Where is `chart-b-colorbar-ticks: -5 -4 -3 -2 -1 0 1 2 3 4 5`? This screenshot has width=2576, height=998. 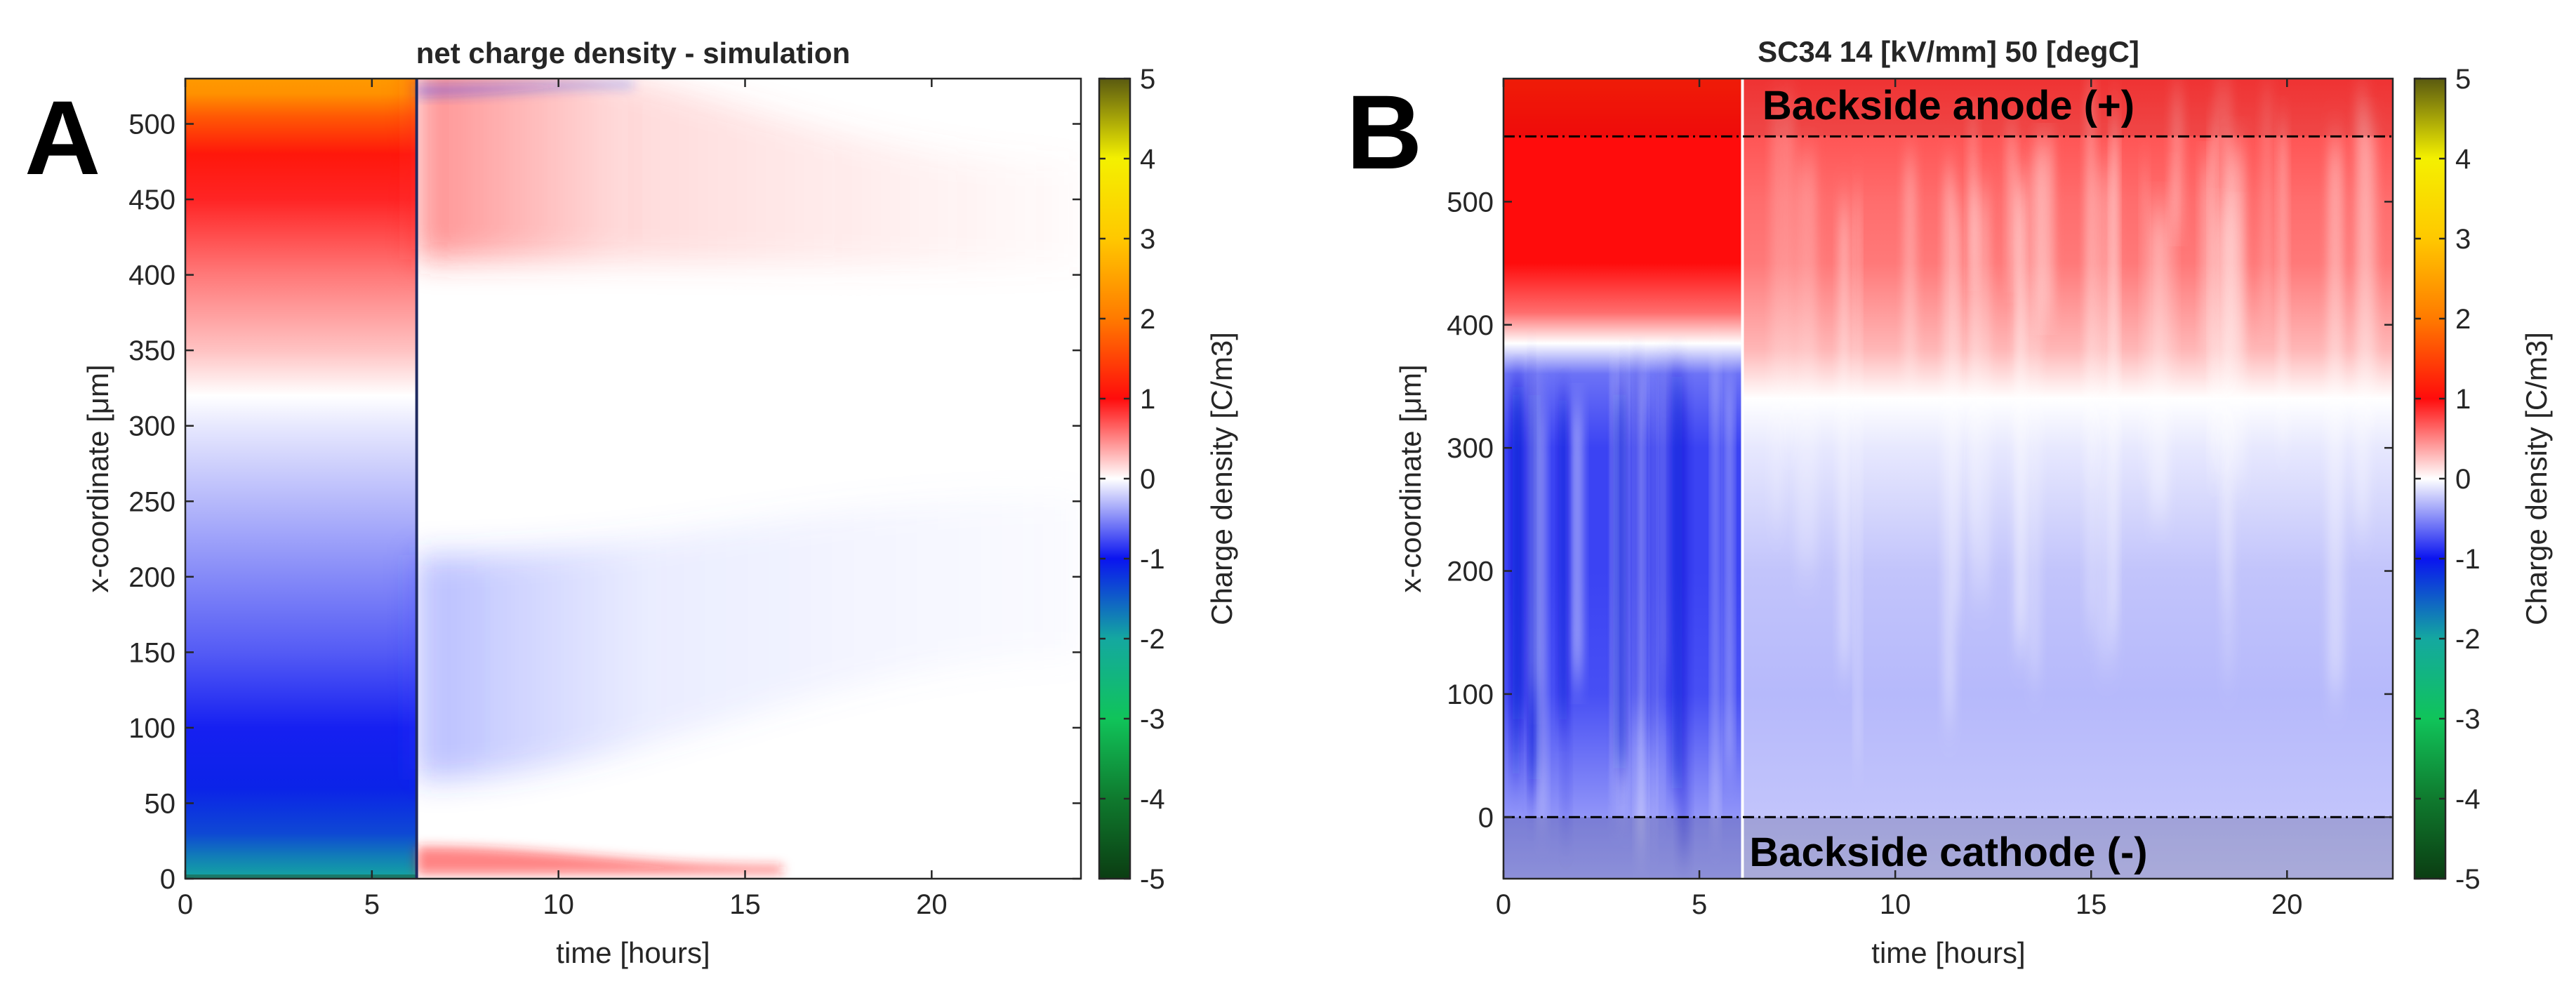 chart-b-colorbar-ticks: -5 -4 -3 -2 -1 0 1 2 3 4 5 is located at coordinates (2448, 480).